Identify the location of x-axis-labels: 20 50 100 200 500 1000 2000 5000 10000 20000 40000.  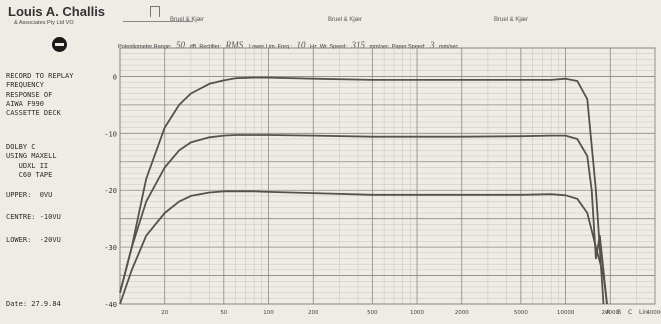
(411, 313).